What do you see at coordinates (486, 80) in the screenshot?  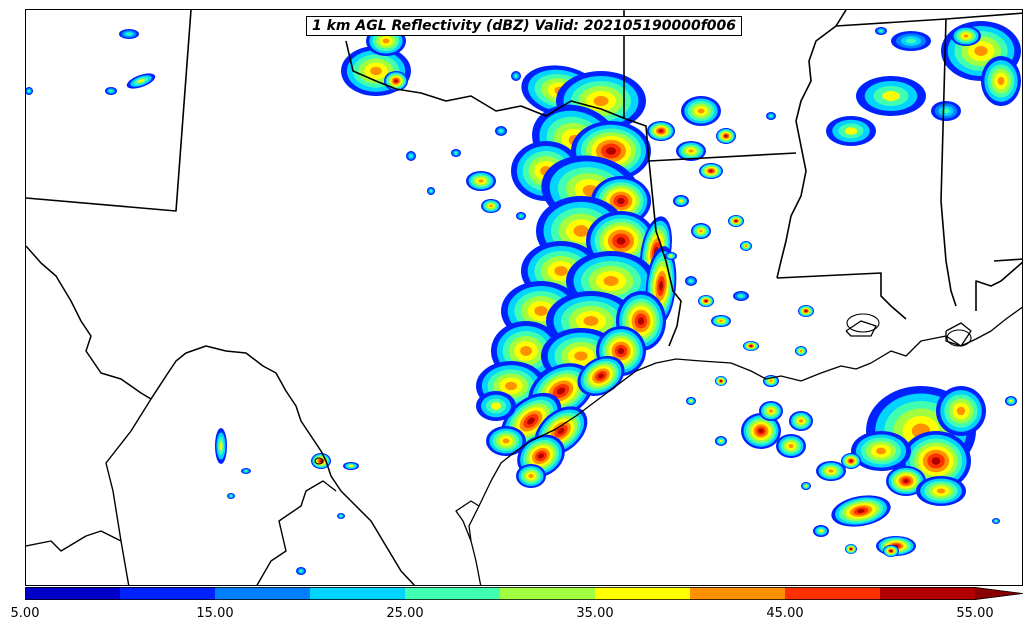 I see `boundary-red-river` at bounding box center [486, 80].